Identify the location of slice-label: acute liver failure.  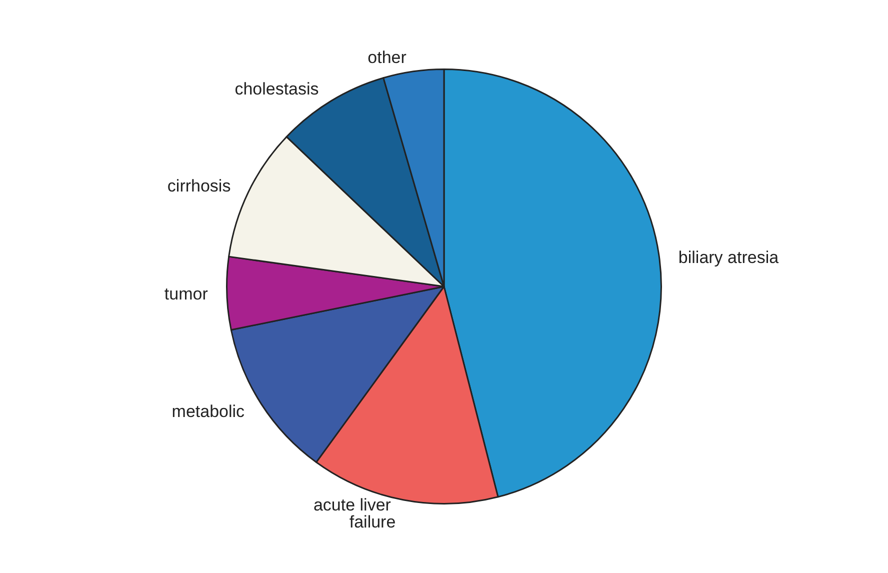
(354, 514).